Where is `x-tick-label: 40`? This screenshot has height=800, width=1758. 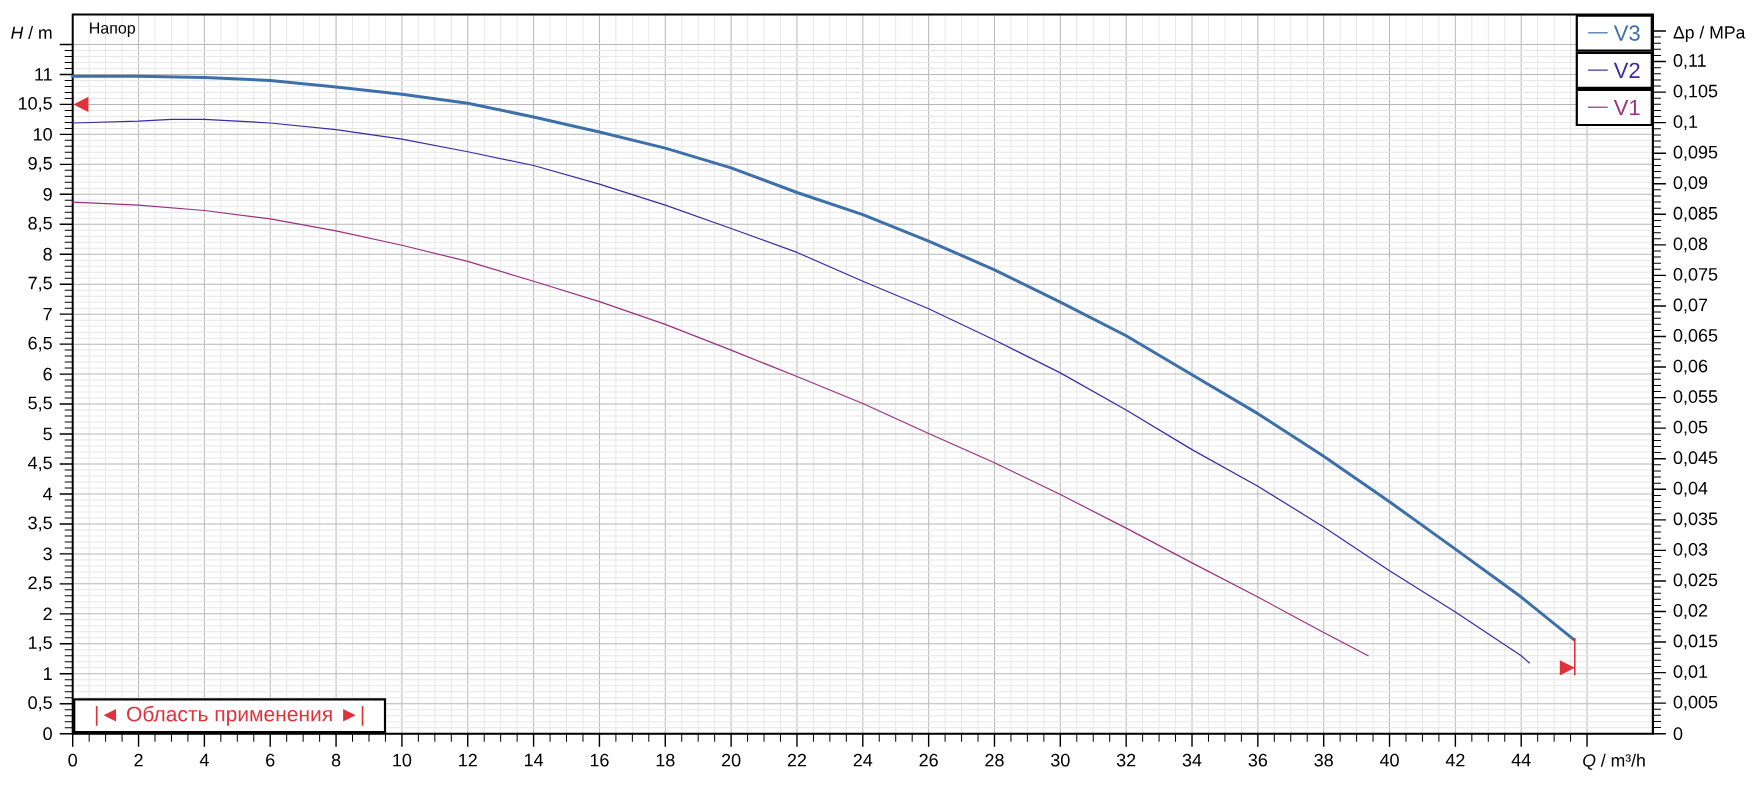
x-tick-label: 40 is located at coordinates (1389, 760).